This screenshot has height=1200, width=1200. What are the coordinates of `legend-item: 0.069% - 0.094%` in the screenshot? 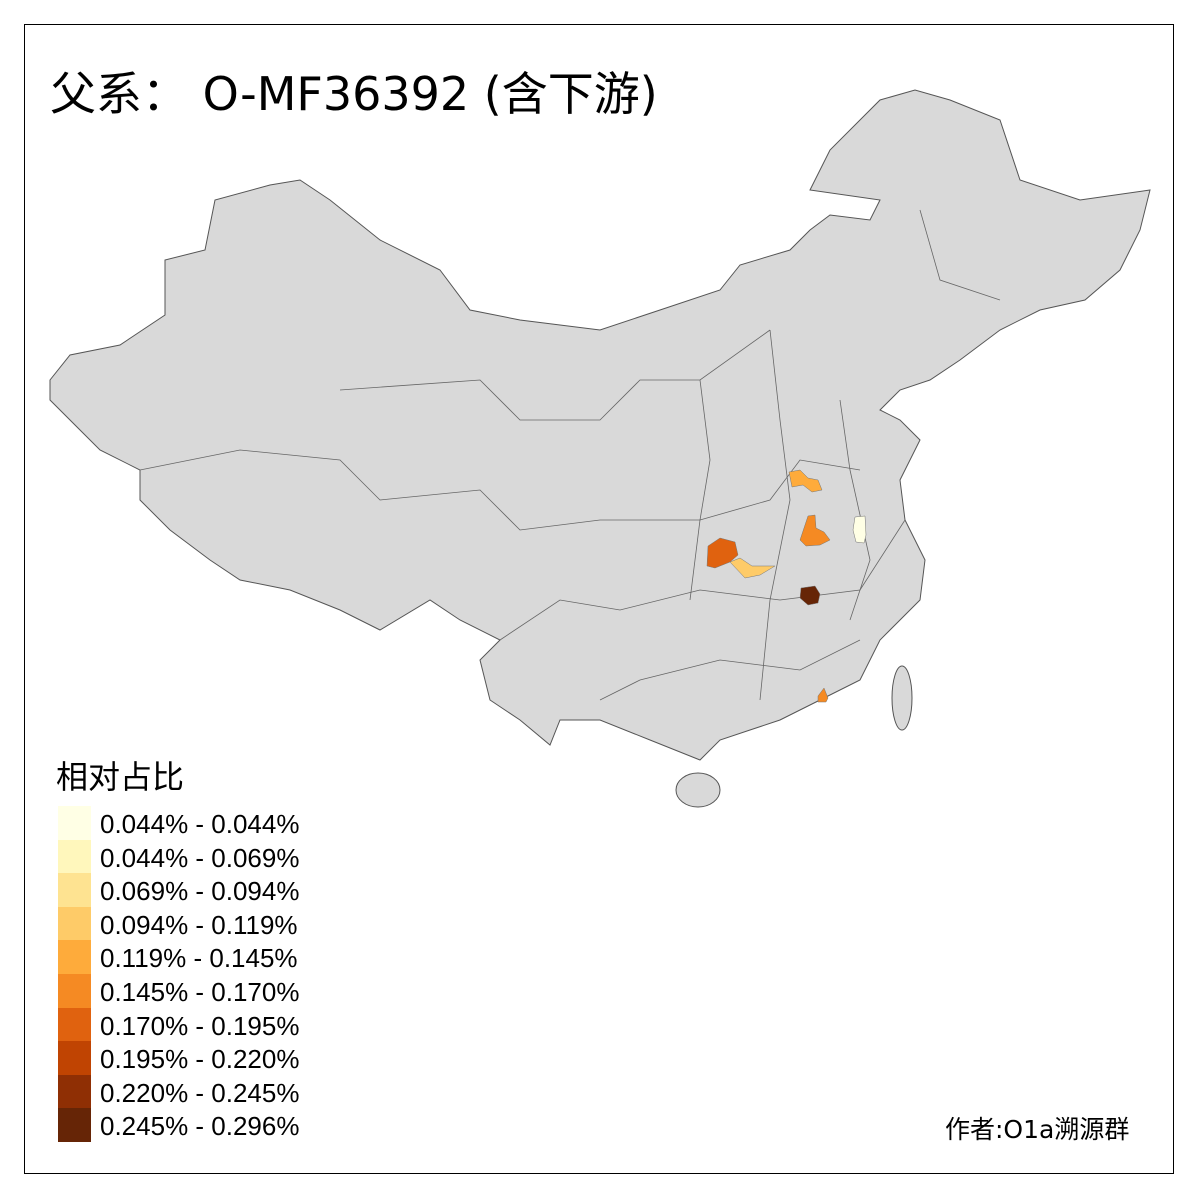 It's located at (208, 890).